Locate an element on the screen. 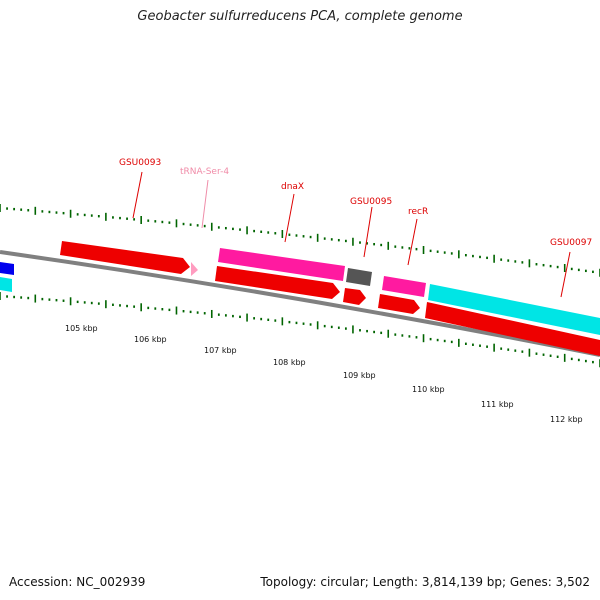 The width and height of the screenshot is (600, 600). gene-recr is located at coordinates (404, 286).